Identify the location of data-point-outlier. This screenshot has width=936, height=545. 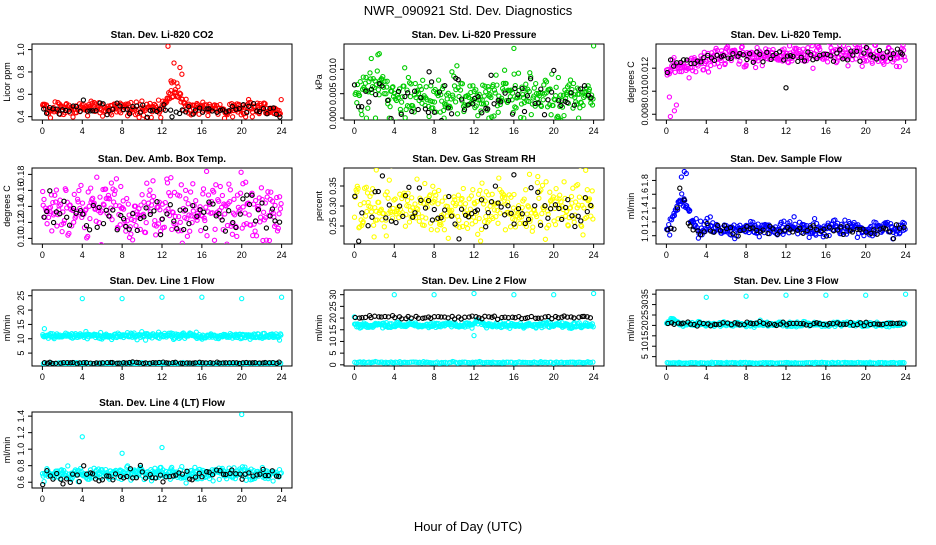
(746, 296).